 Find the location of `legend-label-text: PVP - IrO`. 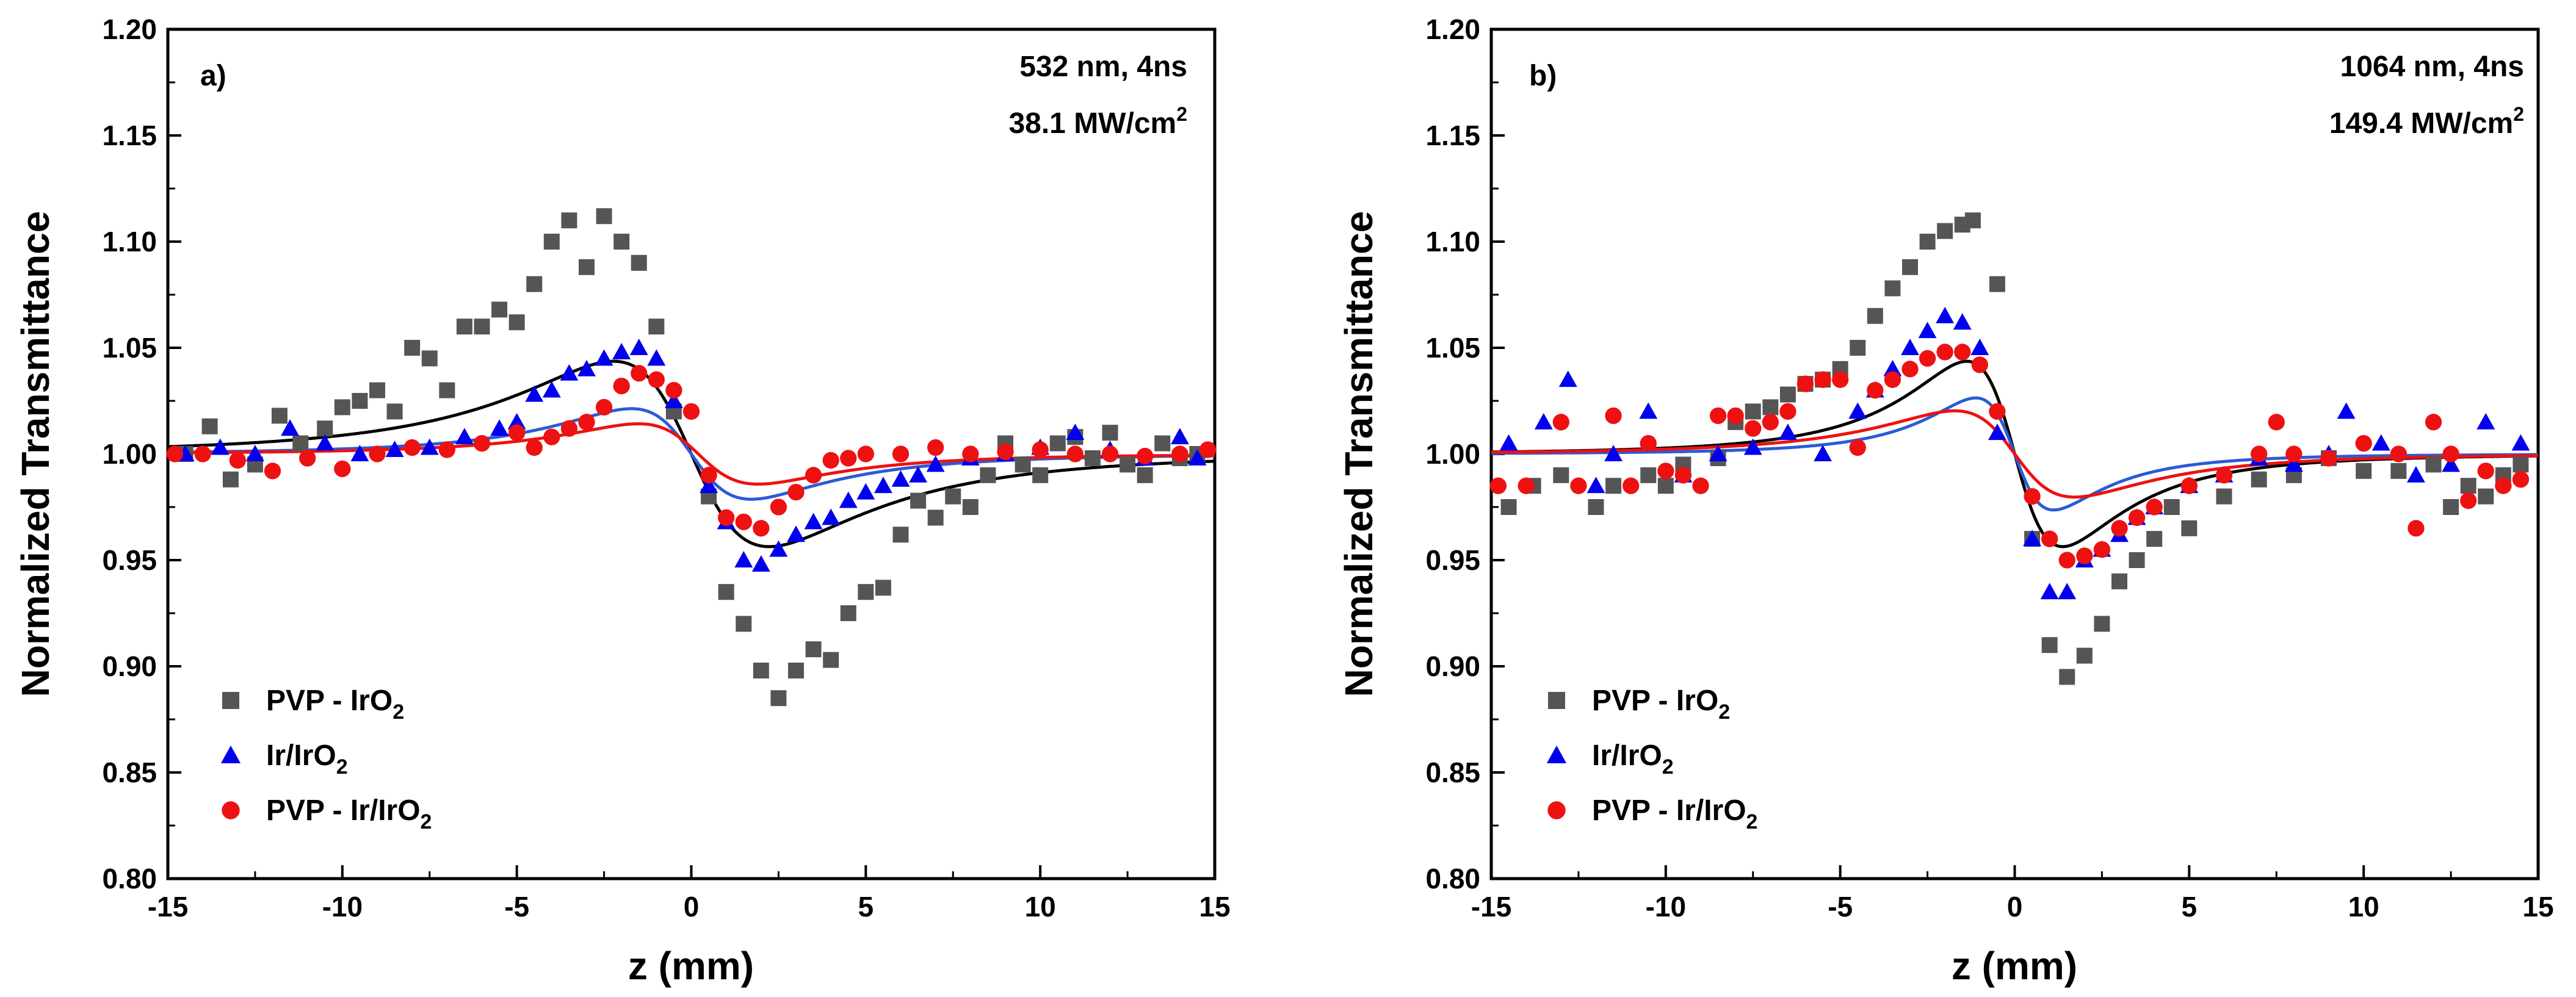

legend-label-text: PVP - IrO is located at coordinates (329, 701).